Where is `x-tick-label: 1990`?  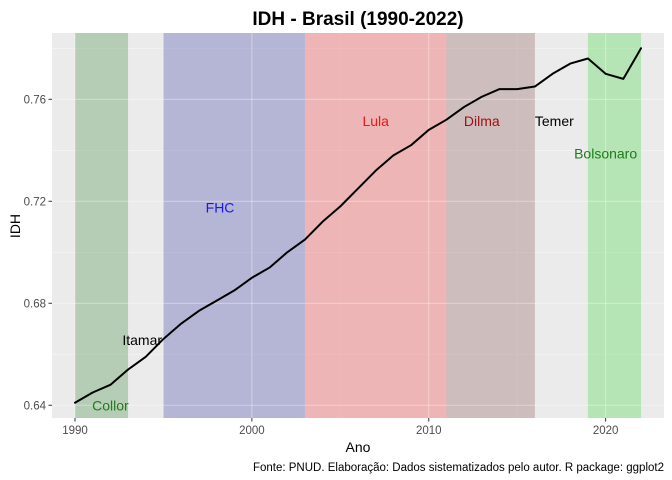 x-tick-label: 1990 is located at coordinates (75, 431).